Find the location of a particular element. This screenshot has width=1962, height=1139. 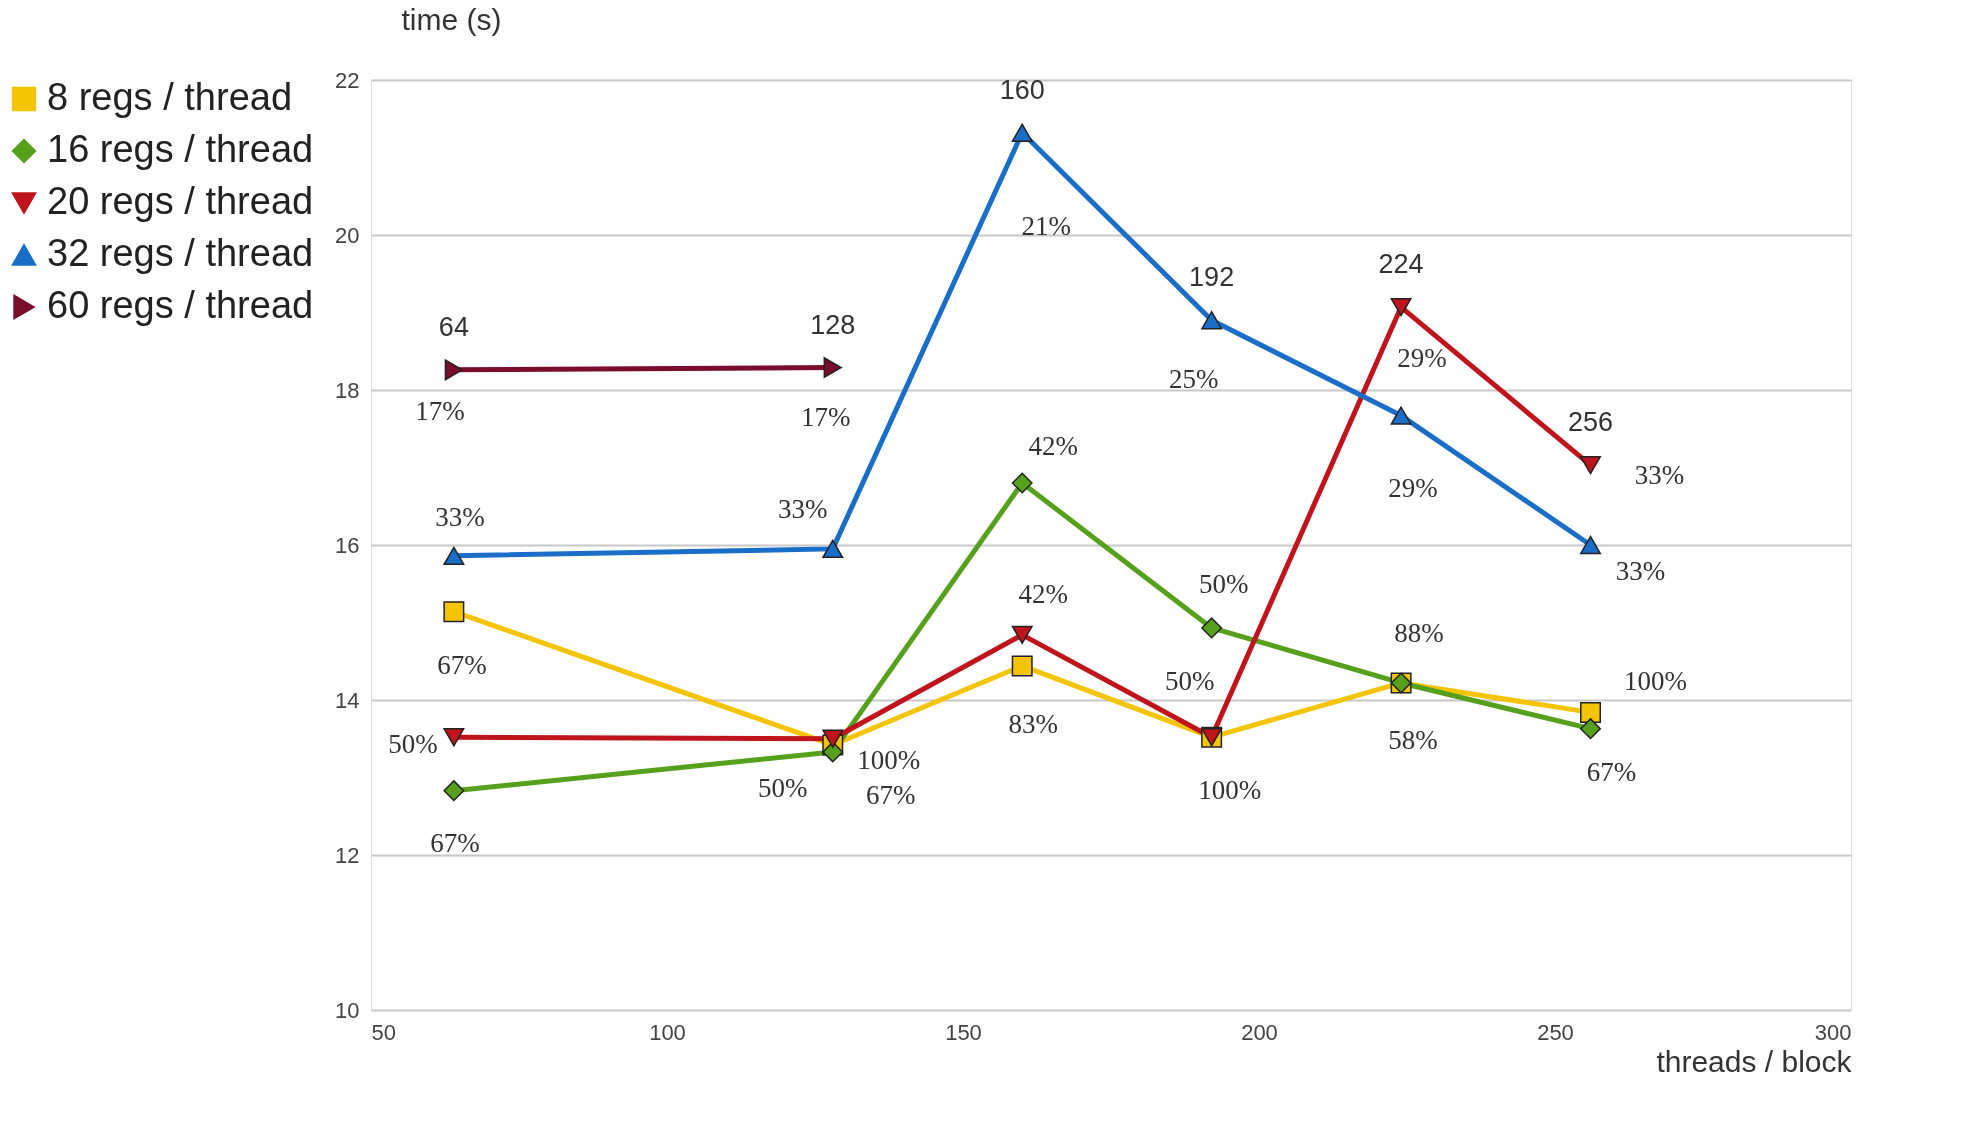

y-tick-label: 16 is located at coordinates (347, 545).